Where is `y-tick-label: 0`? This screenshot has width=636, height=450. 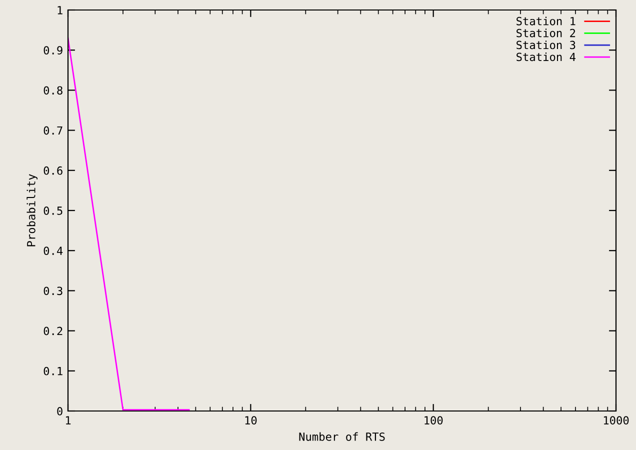
y-tick-label: 0 is located at coordinates (59, 411).